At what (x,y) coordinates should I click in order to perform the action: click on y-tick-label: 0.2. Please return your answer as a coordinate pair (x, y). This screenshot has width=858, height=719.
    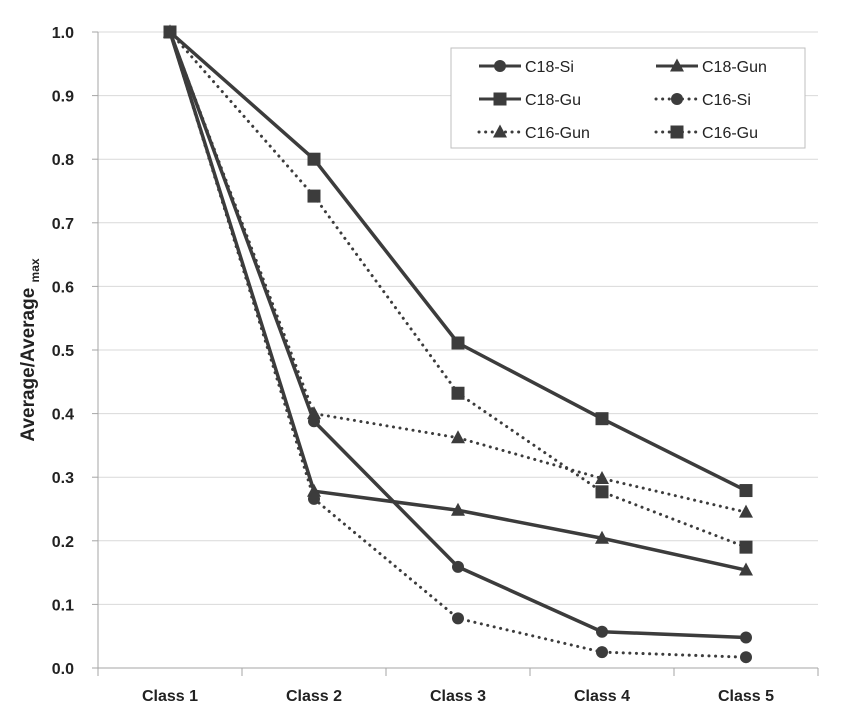
    Looking at the image, I should click on (63, 542).